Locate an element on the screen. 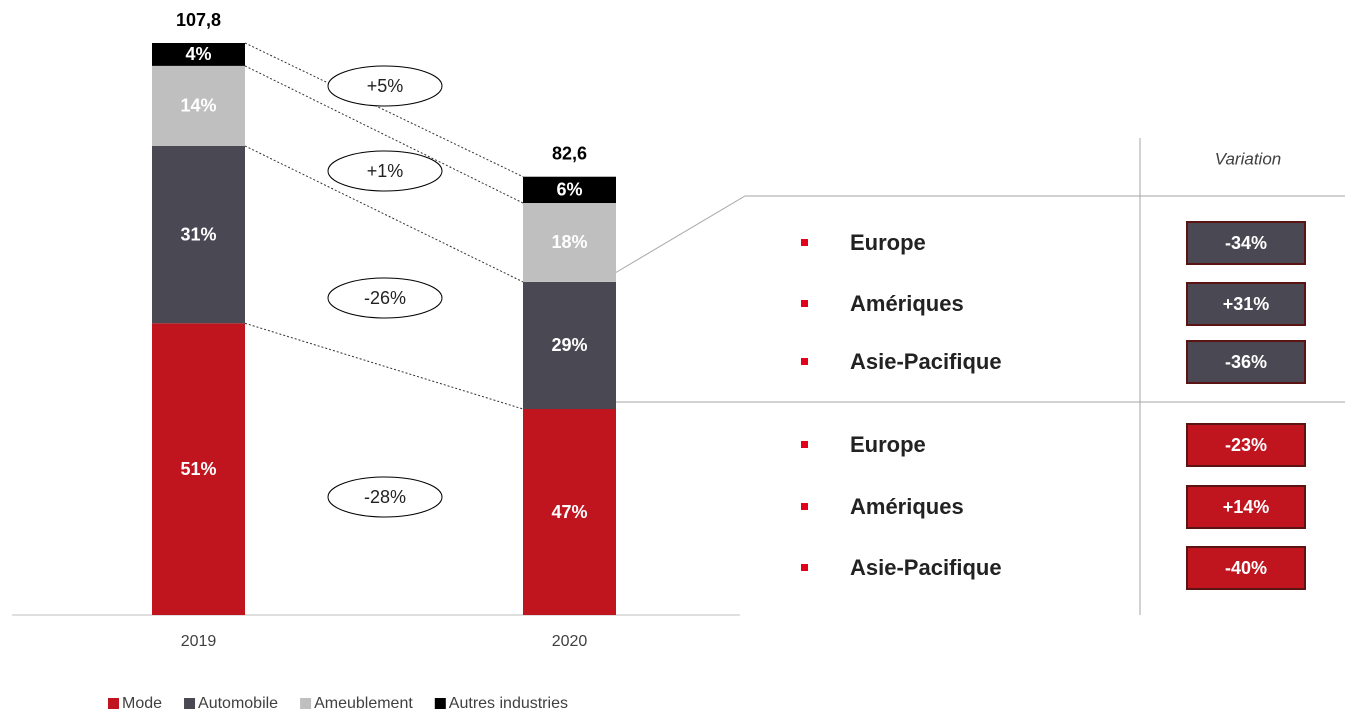 Image resolution: width=1345 pixels, height=715 pixels. change-label: -28% is located at coordinates (385, 497).